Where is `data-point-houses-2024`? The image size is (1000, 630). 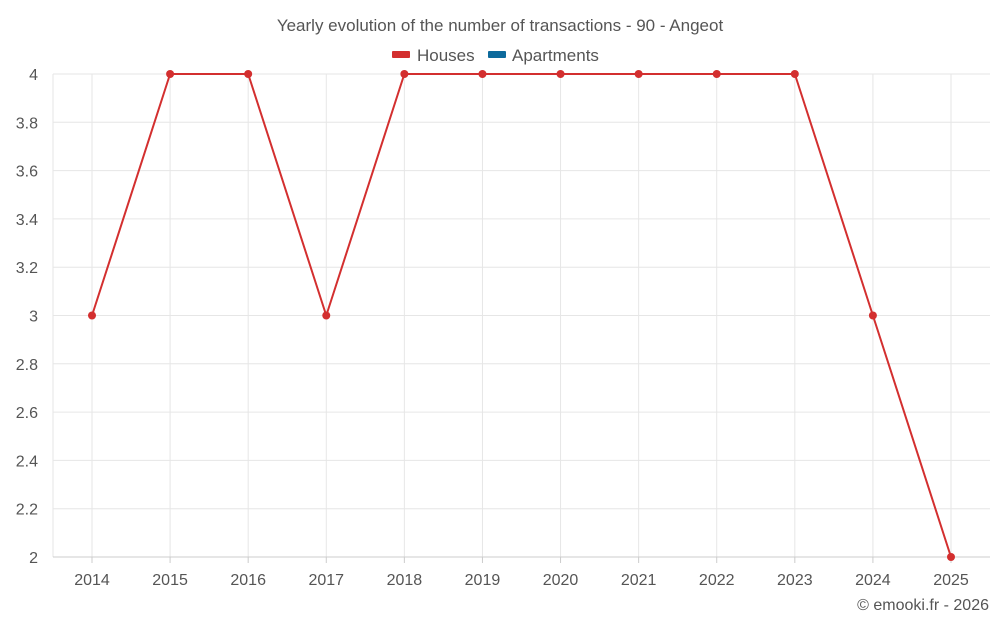
data-point-houses-2024 is located at coordinates (872, 315).